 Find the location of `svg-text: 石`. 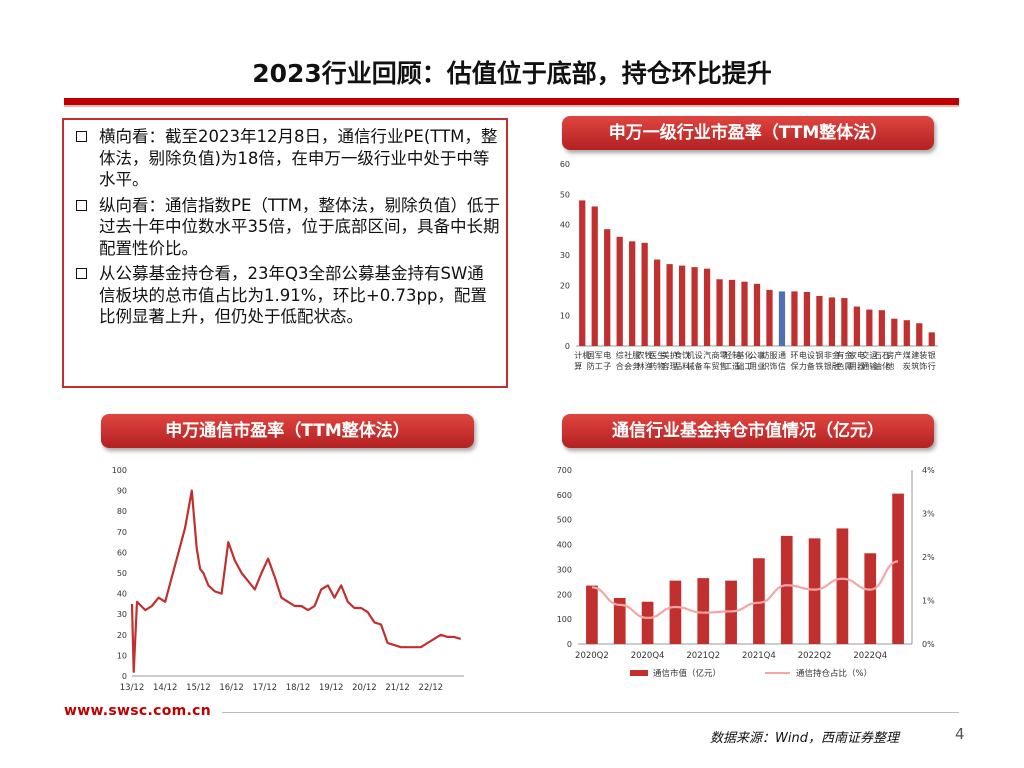

svg-text: 石 is located at coordinates (878, 355).